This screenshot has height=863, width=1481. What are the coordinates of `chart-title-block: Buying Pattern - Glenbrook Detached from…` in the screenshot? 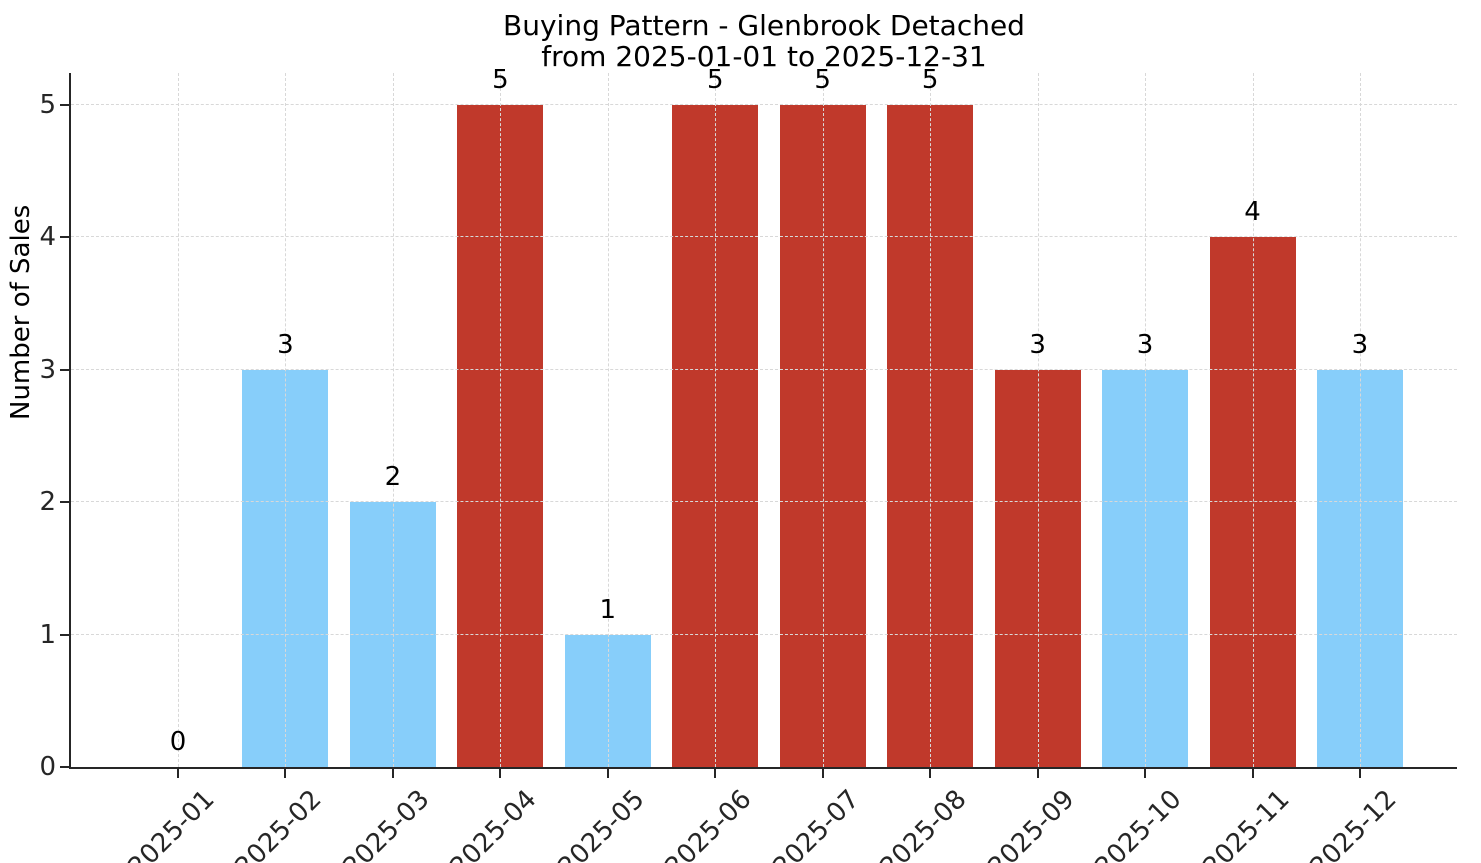 It's located at (764, 41).